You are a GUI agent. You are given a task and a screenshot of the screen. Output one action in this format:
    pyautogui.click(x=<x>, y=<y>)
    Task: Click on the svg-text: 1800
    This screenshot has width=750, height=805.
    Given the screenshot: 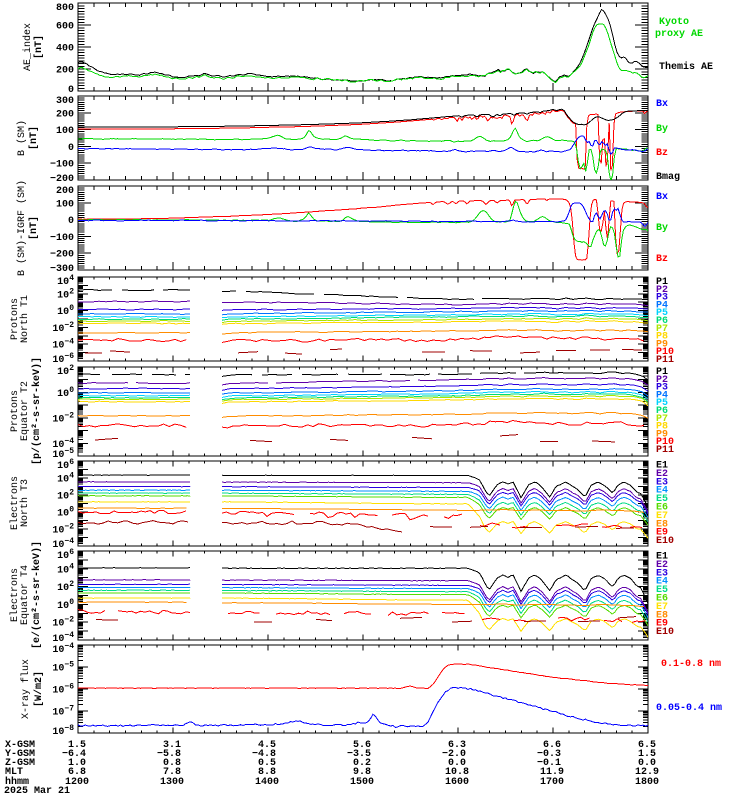 What is the action you would take?
    pyautogui.click(x=647, y=782)
    